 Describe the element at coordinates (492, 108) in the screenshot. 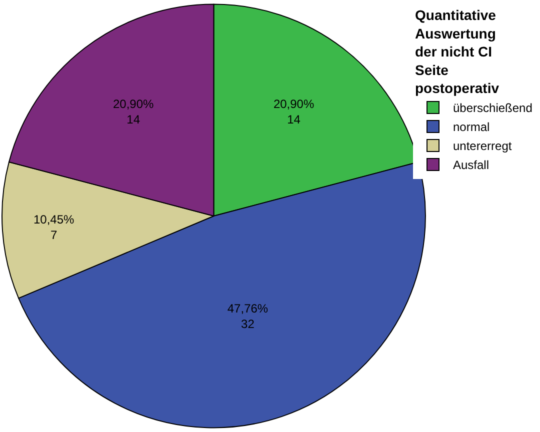

I see `legend-label: überschießend` at that location.